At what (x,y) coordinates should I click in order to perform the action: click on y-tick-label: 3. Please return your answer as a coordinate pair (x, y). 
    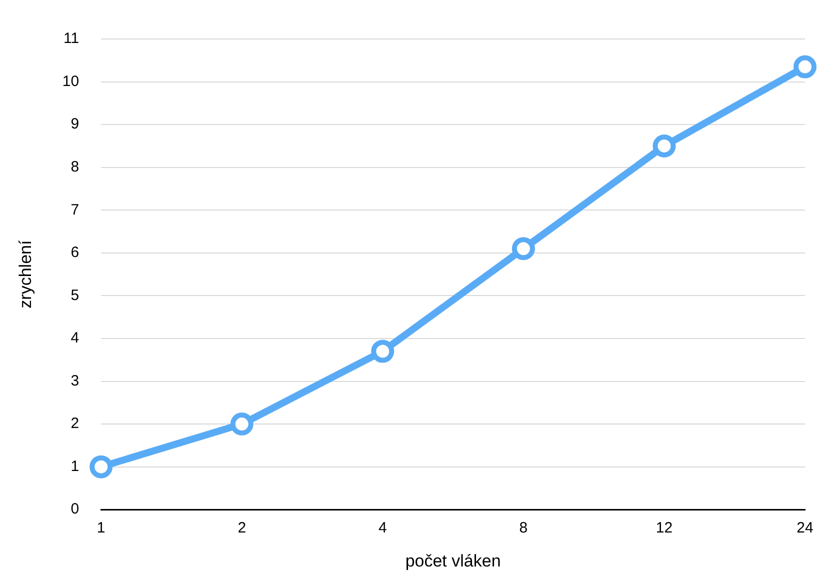
    Looking at the image, I should click on (75, 381).